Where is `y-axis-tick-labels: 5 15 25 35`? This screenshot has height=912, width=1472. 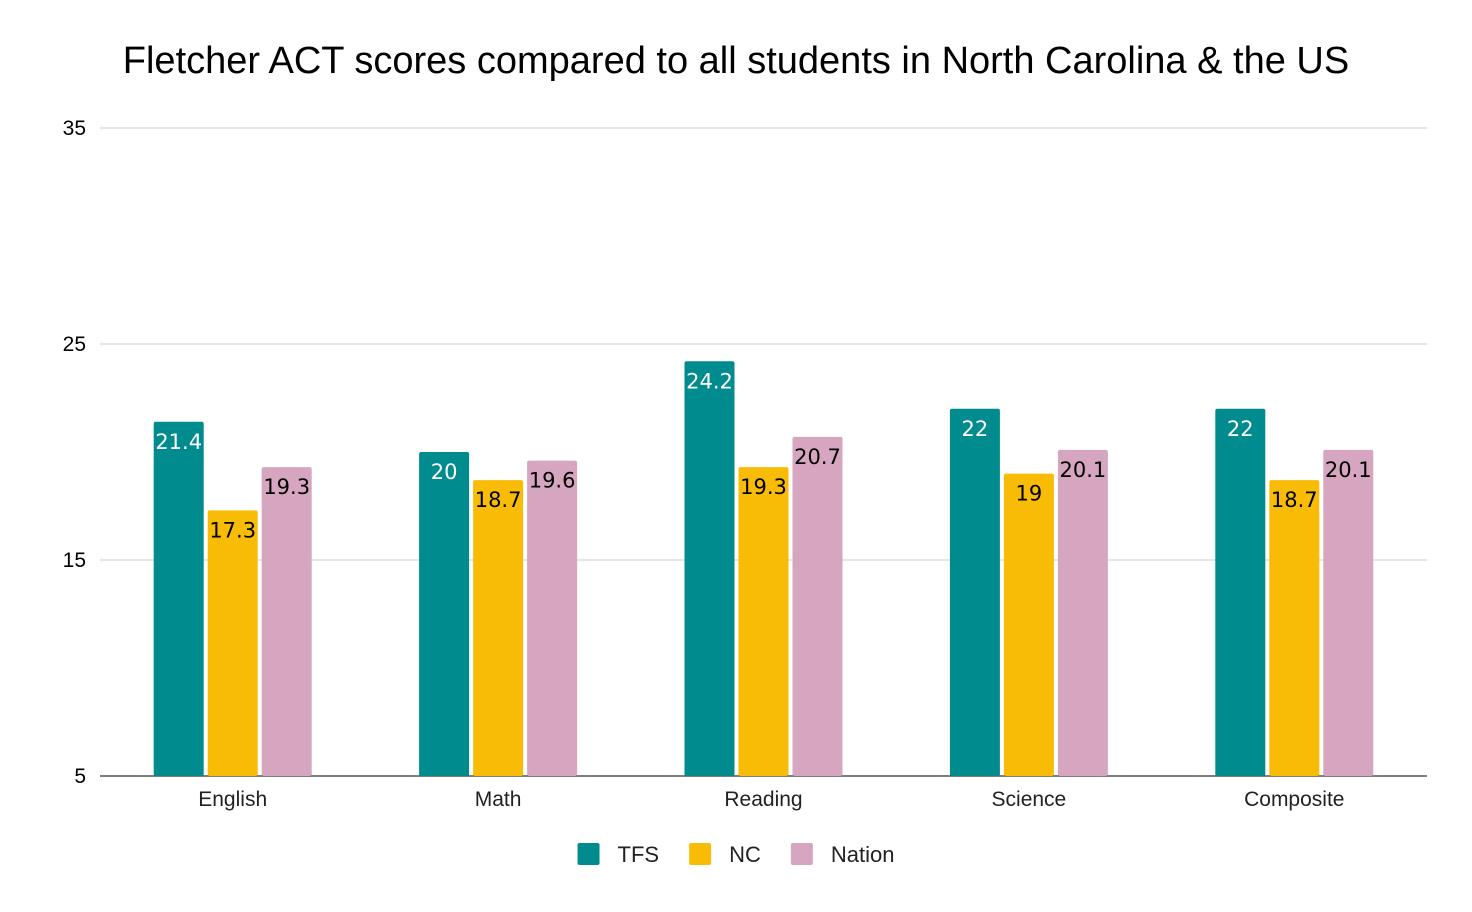 y-axis-tick-labels: 5 15 25 35 is located at coordinates (74, 452).